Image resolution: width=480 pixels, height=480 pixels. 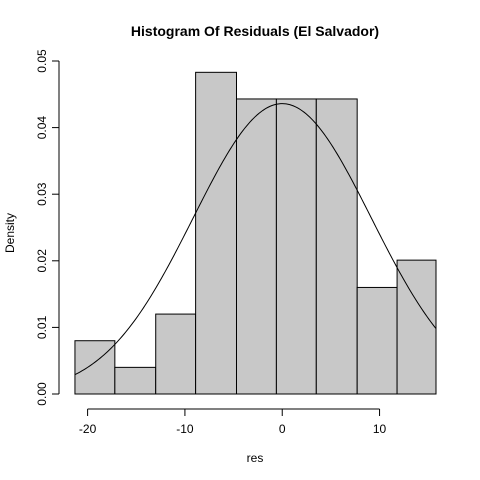 I want to click on x-axis: -20 -10 0 10, so click(x=233, y=422).